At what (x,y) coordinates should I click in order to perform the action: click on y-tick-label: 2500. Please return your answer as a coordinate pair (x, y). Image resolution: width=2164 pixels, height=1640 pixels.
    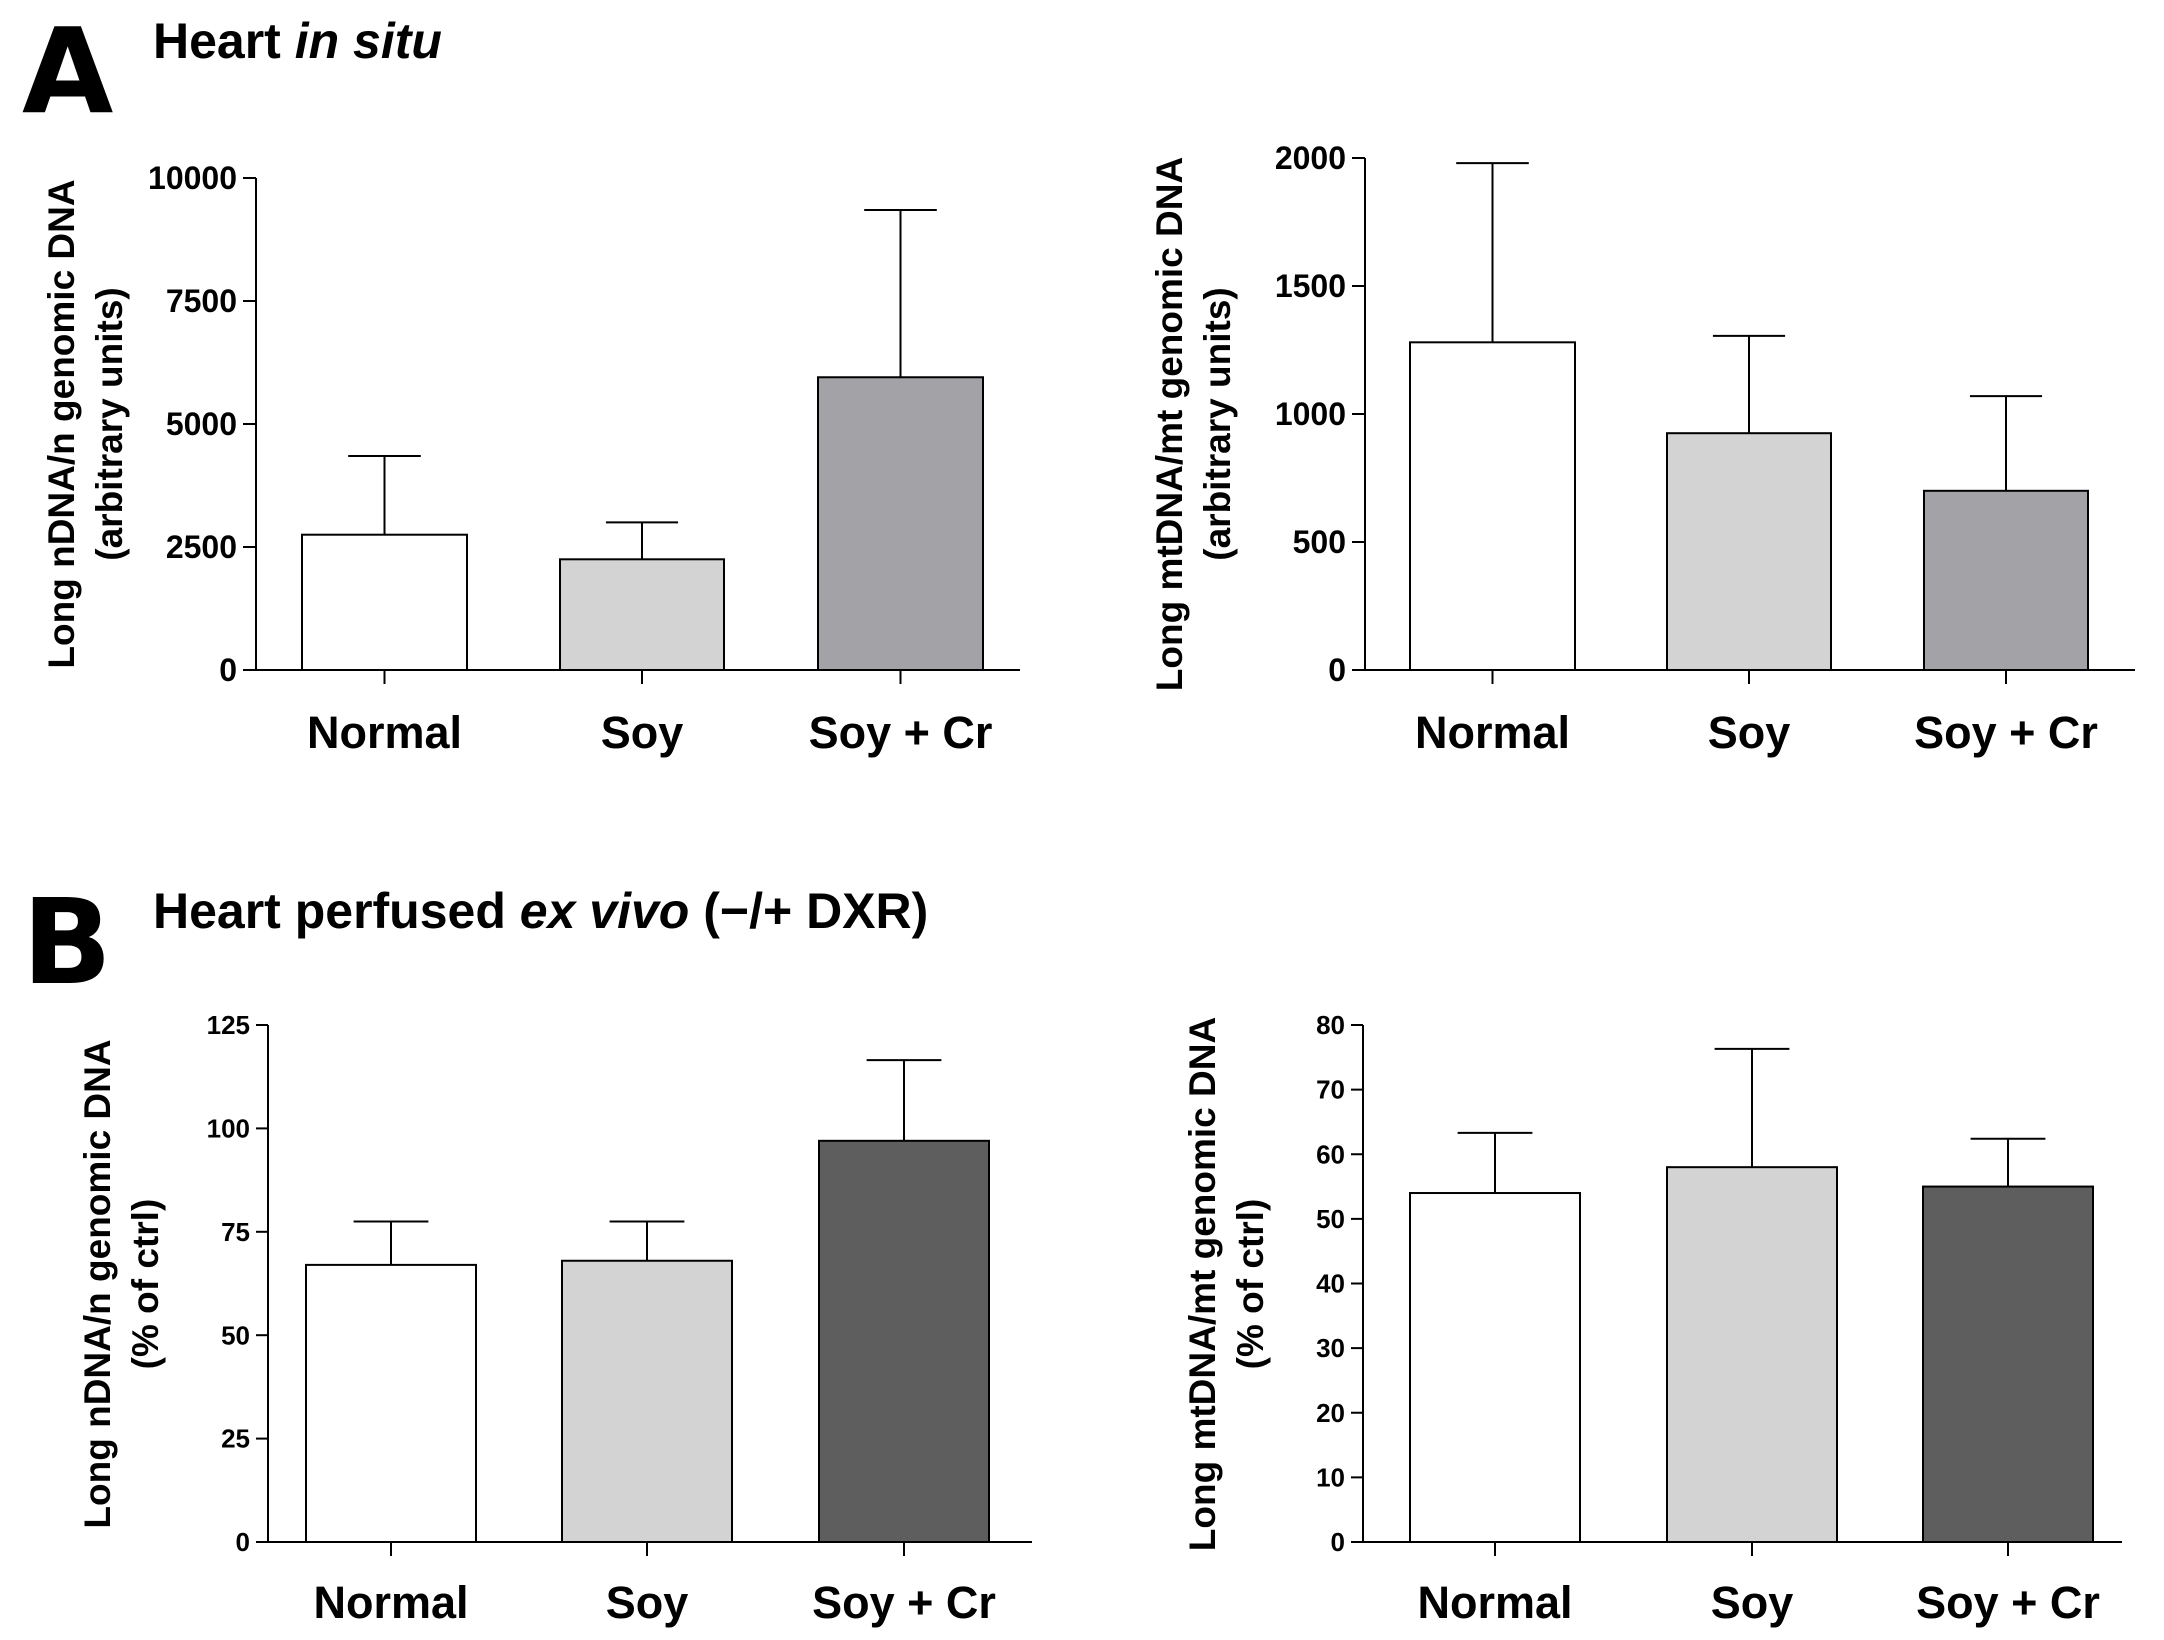
    Looking at the image, I should click on (201, 547).